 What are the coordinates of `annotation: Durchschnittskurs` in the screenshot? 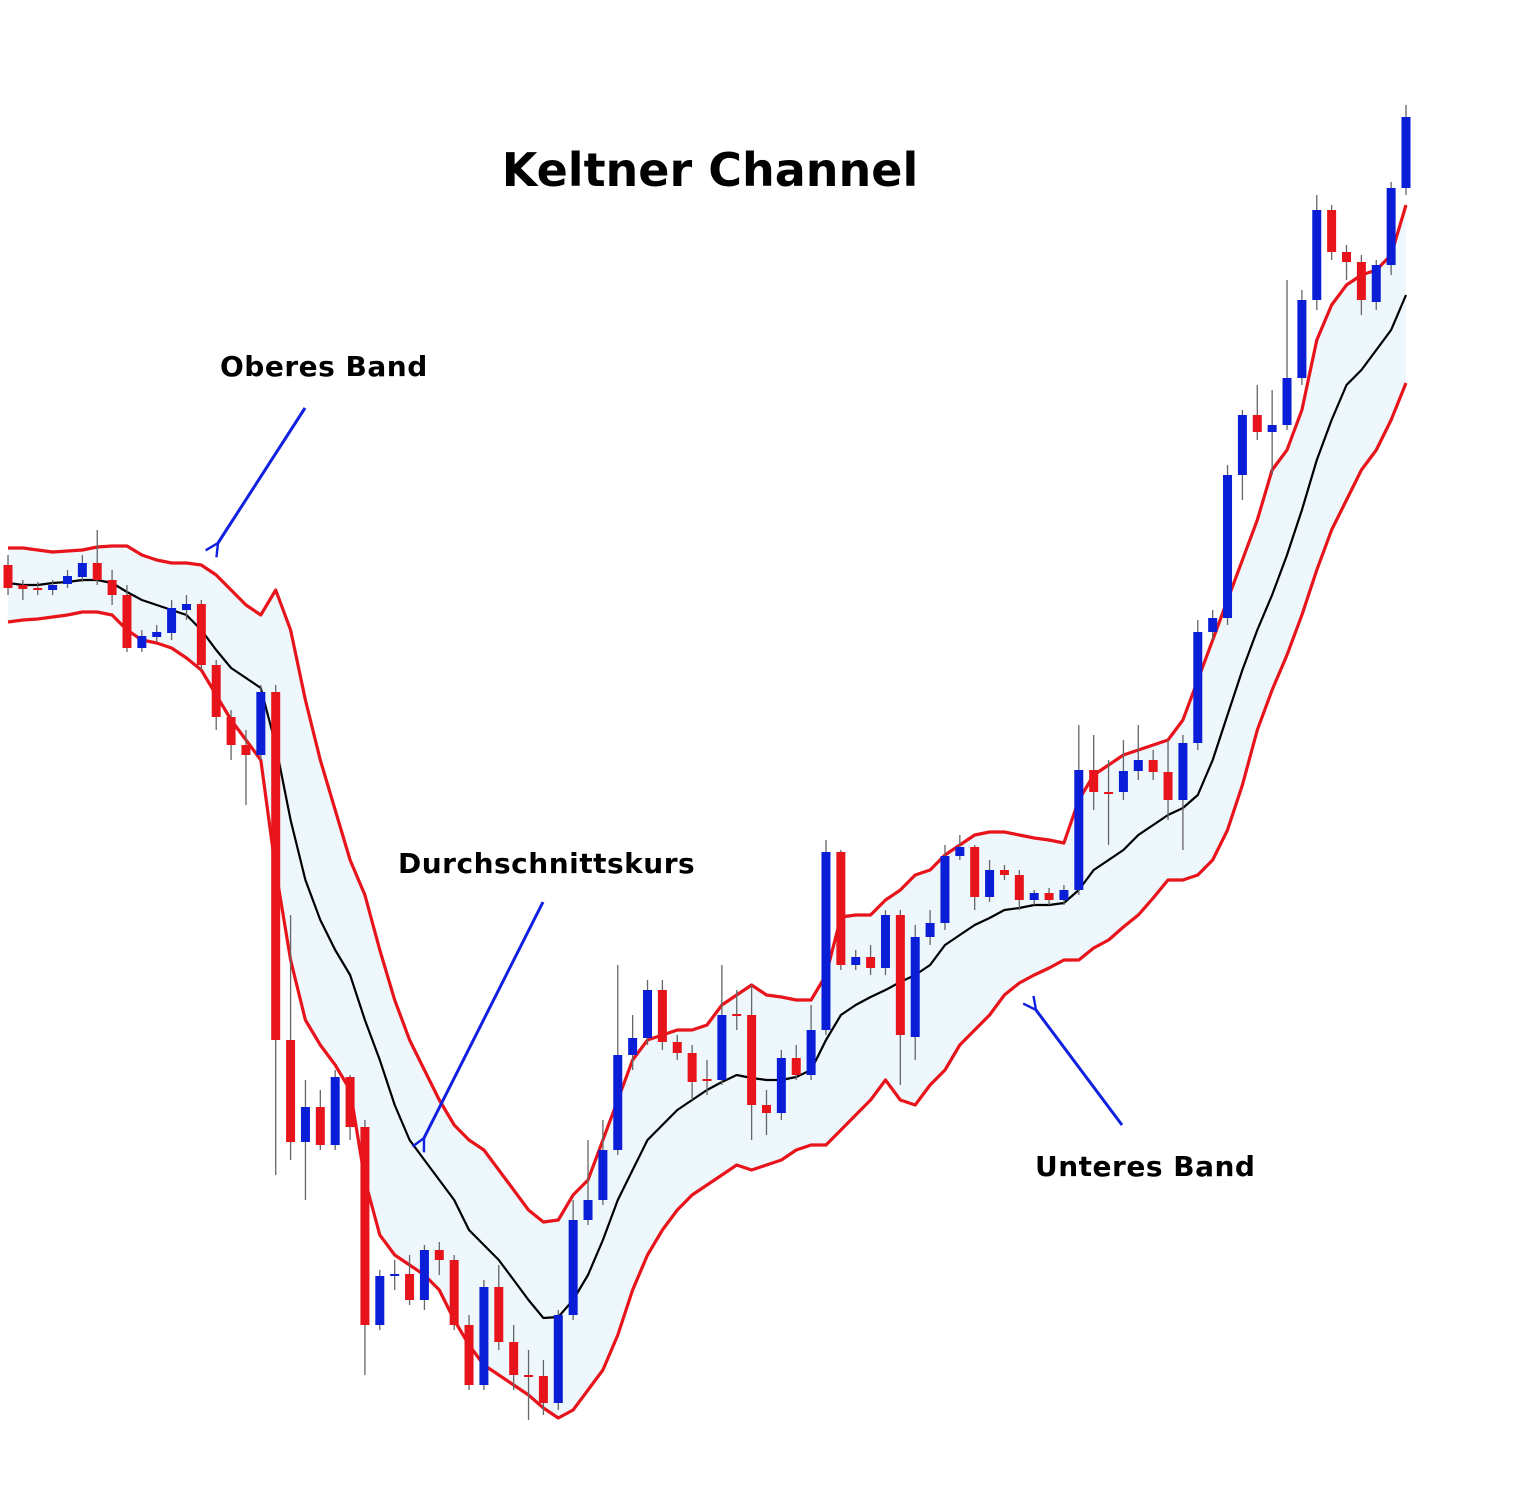 It's located at (546, 863).